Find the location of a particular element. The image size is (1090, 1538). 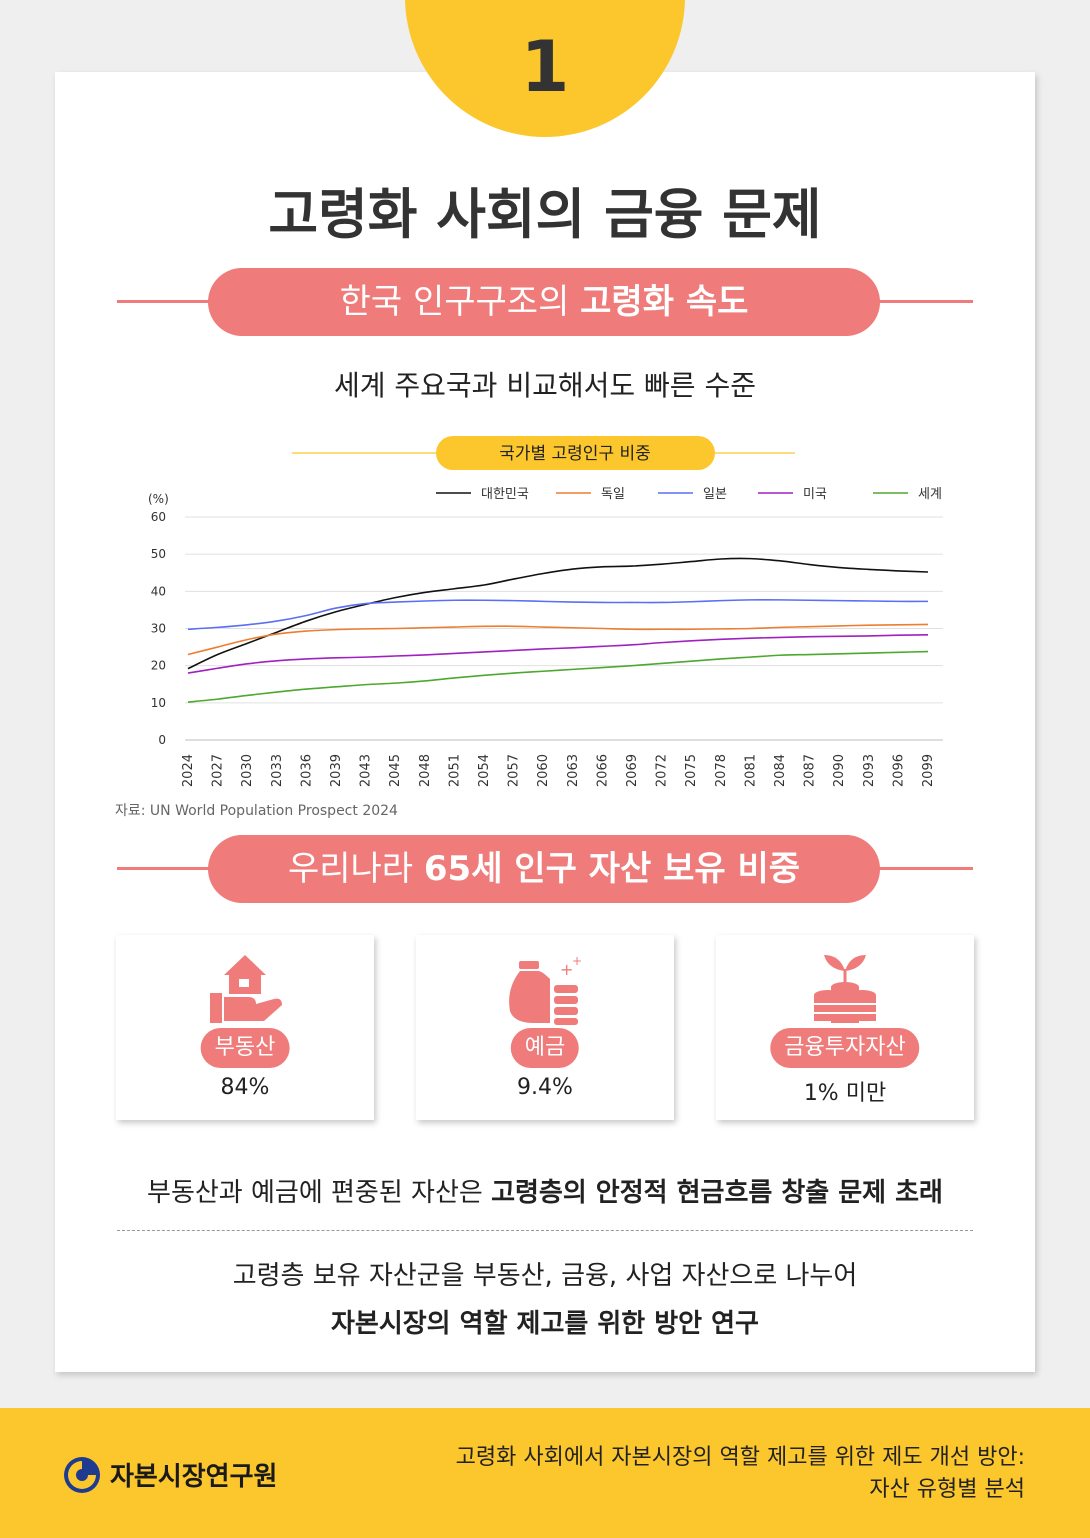

x-tick-label: 2066 is located at coordinates (602, 770).